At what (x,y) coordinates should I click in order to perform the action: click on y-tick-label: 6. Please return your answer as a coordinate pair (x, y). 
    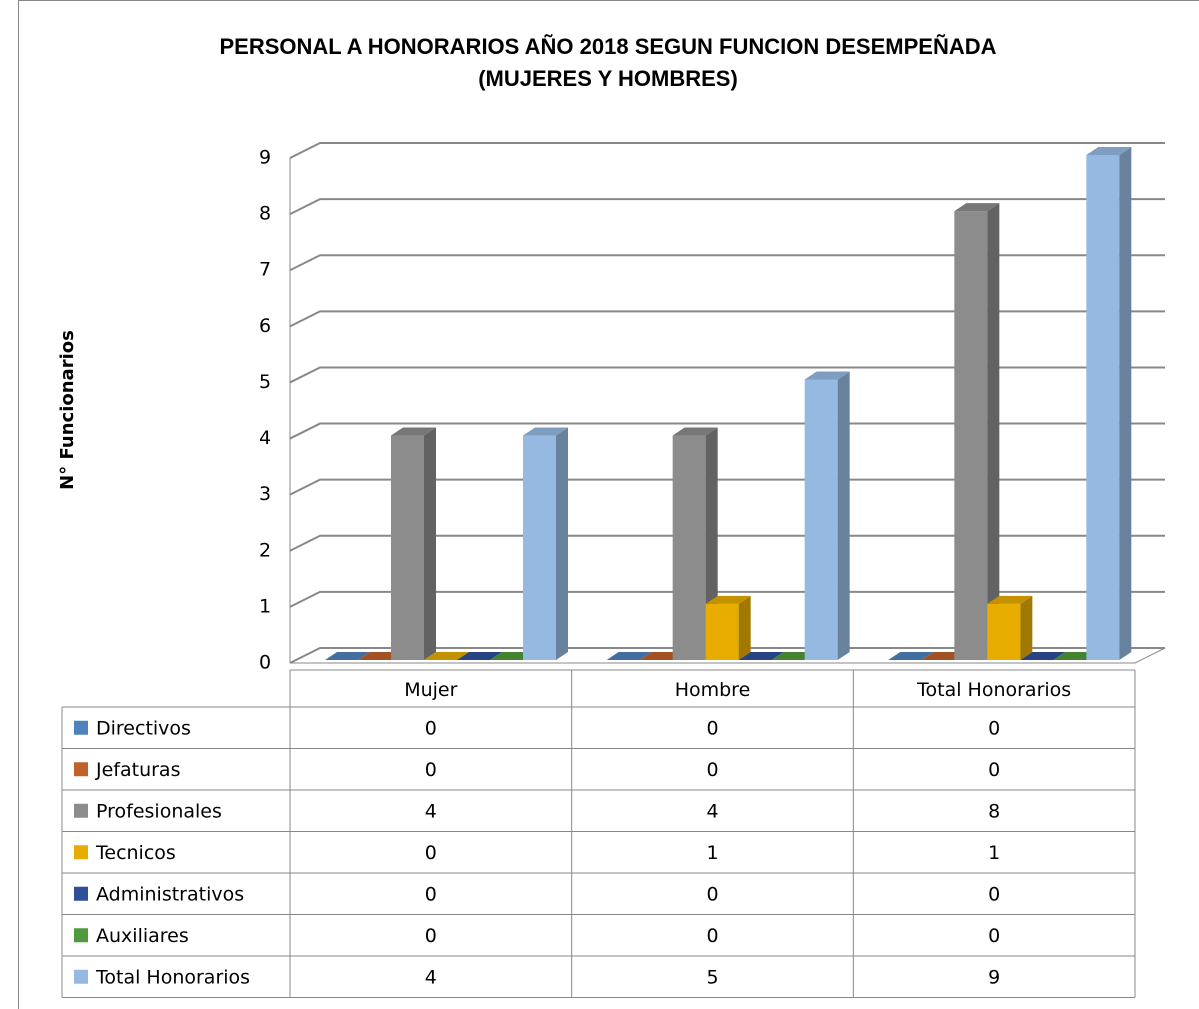
    Looking at the image, I should click on (265, 326).